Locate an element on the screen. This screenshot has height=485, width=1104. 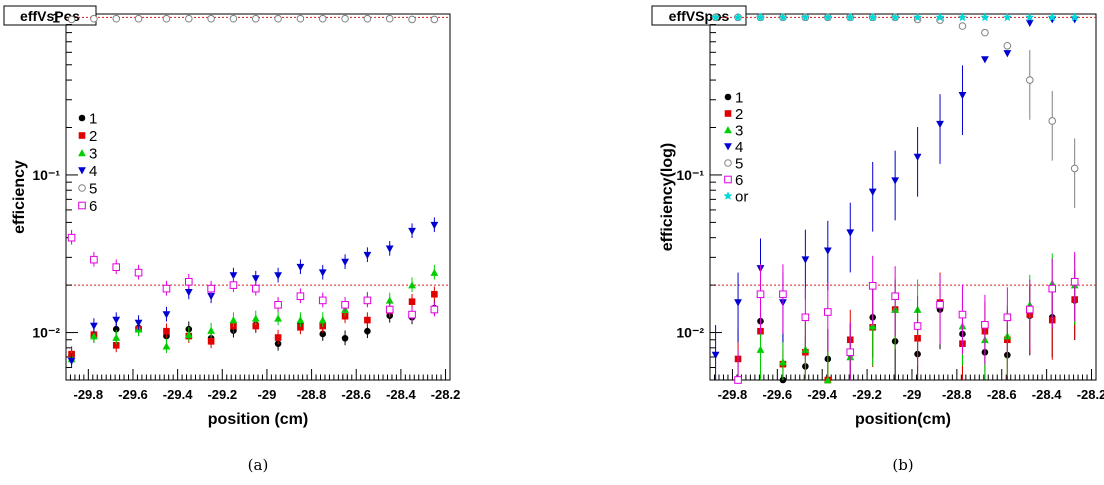
x-tick-label: -28.4 is located at coordinates (401, 394).